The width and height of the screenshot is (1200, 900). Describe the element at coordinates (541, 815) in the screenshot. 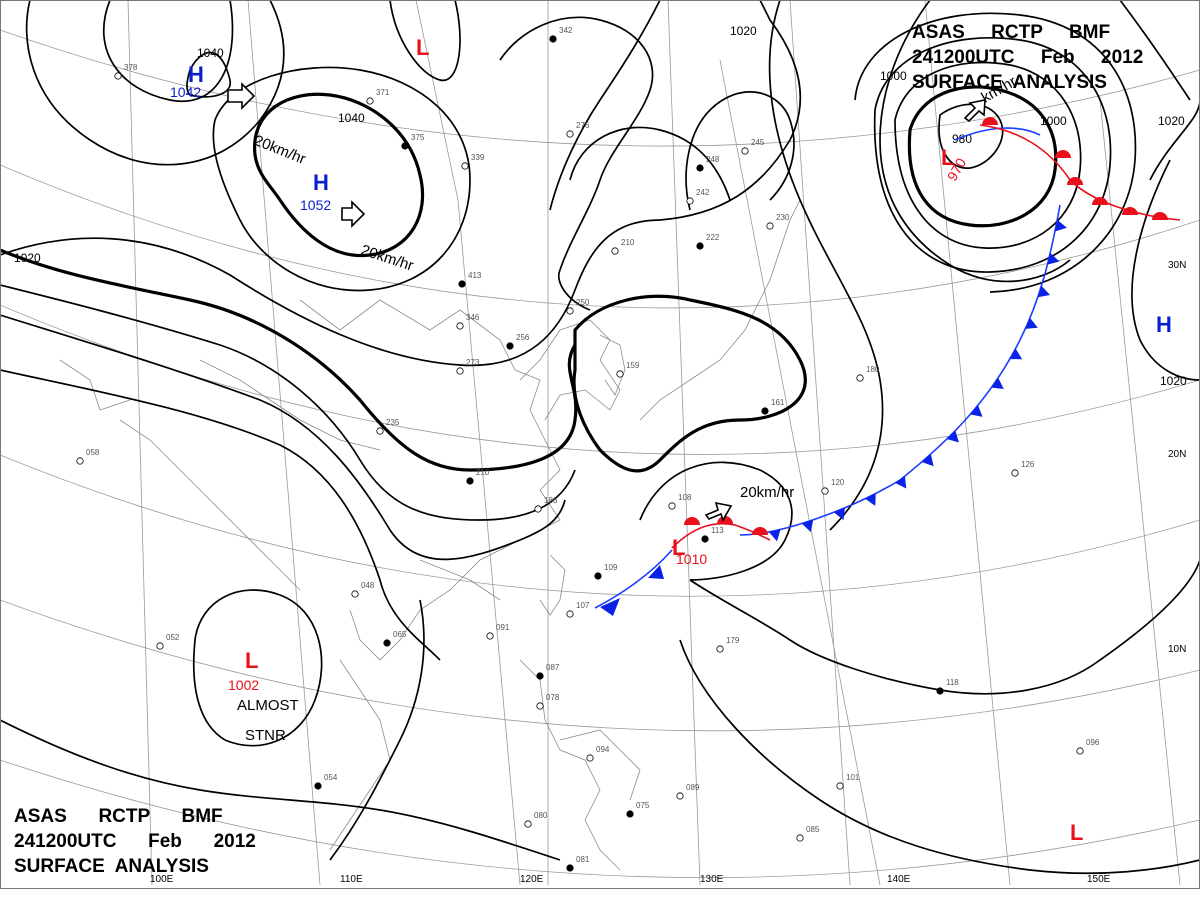

I see `station-pressure: 080` at that location.